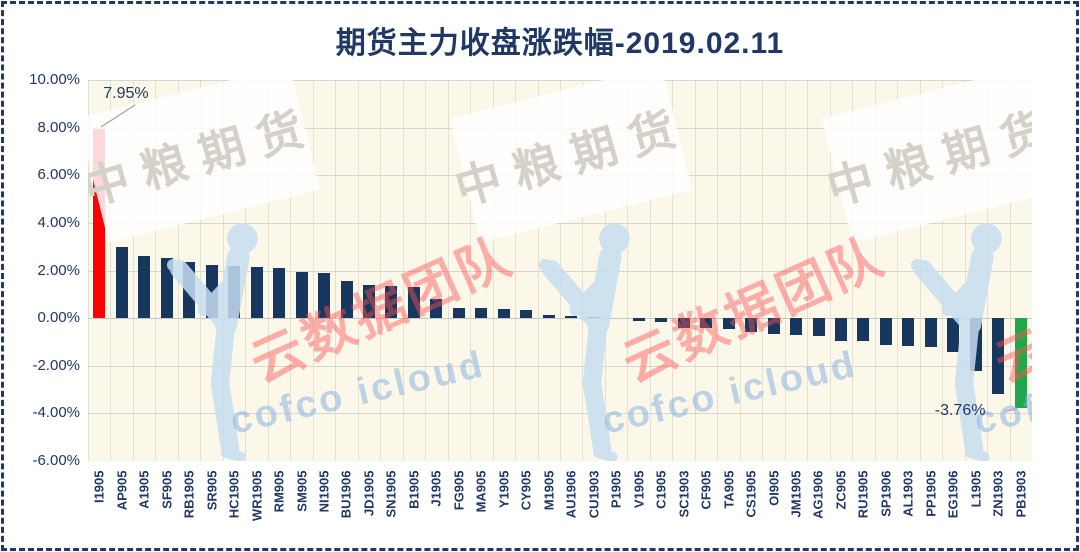 The height and width of the screenshot is (552, 1080). Describe the element at coordinates (346, 494) in the screenshot. I see `x-tick-label: BU1906` at that location.